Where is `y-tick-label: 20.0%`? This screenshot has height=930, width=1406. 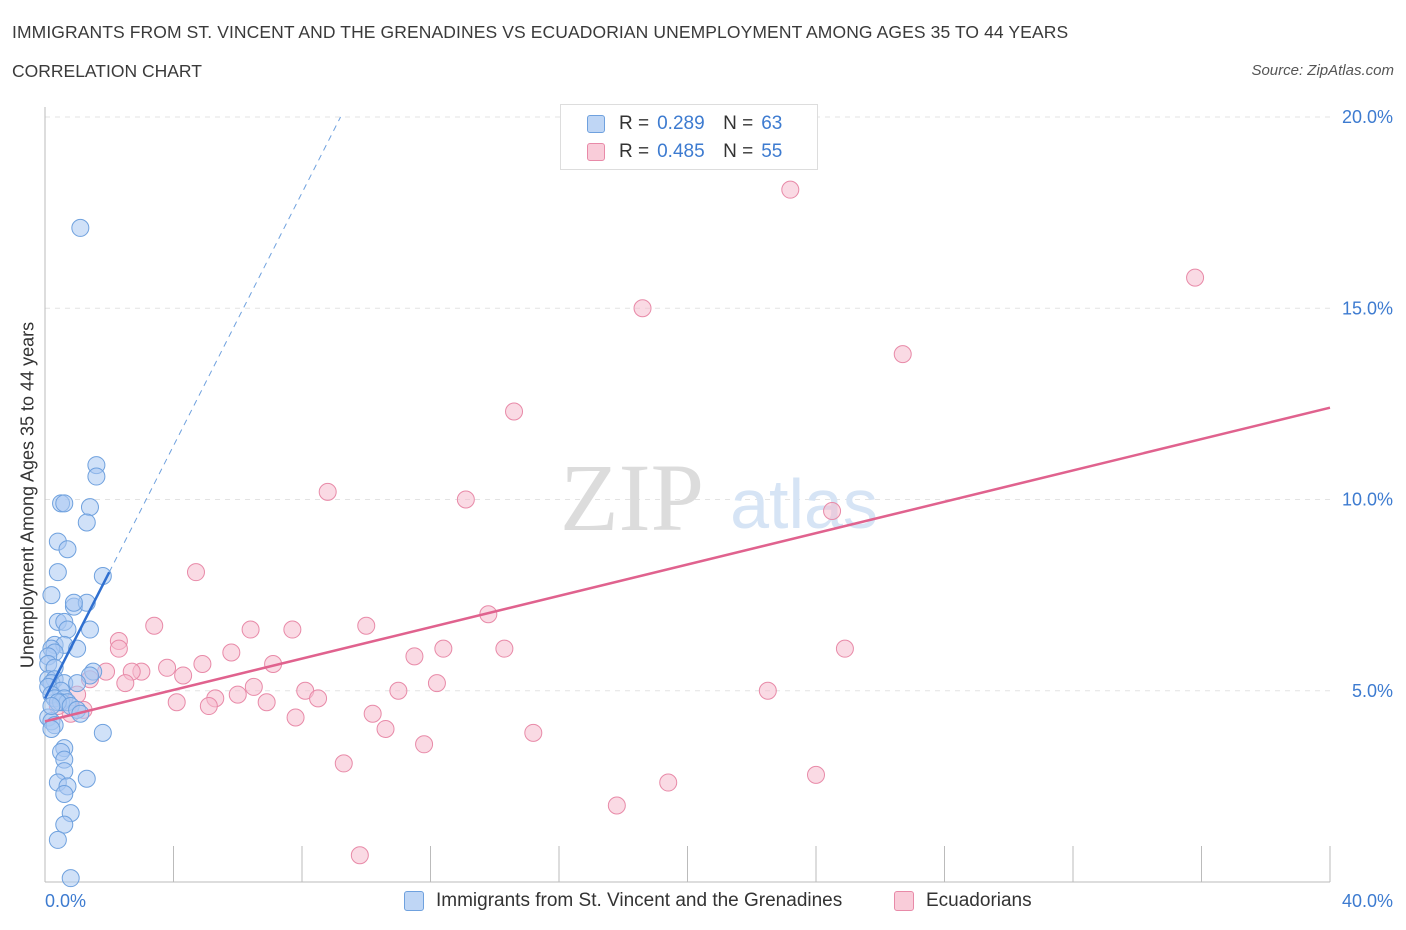
y-tick-label: 20.0% is located at coordinates (1367, 117).